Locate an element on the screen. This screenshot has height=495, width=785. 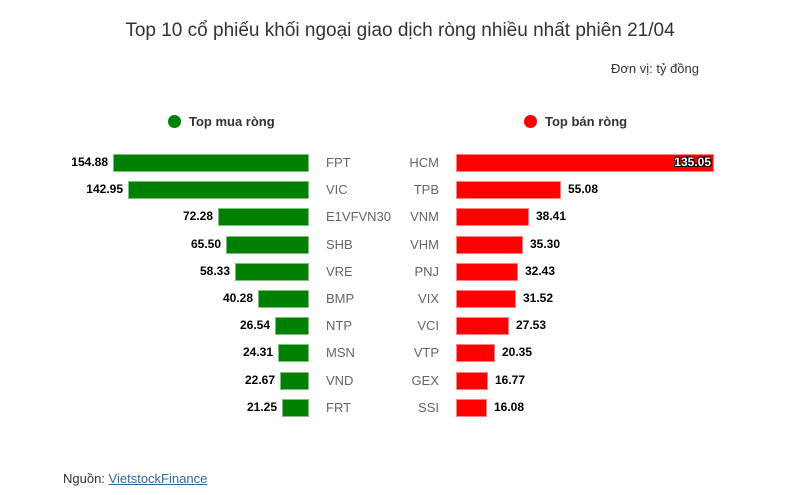
buy-bar-row: 40.28 BMP is located at coordinates (392, 299).